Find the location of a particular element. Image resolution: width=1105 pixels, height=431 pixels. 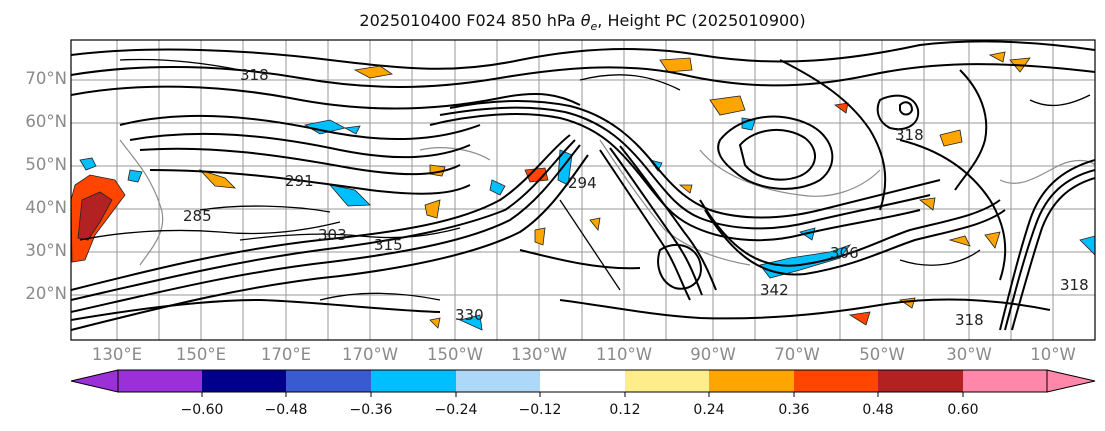

lon-label: 170°E is located at coordinates (286, 354).